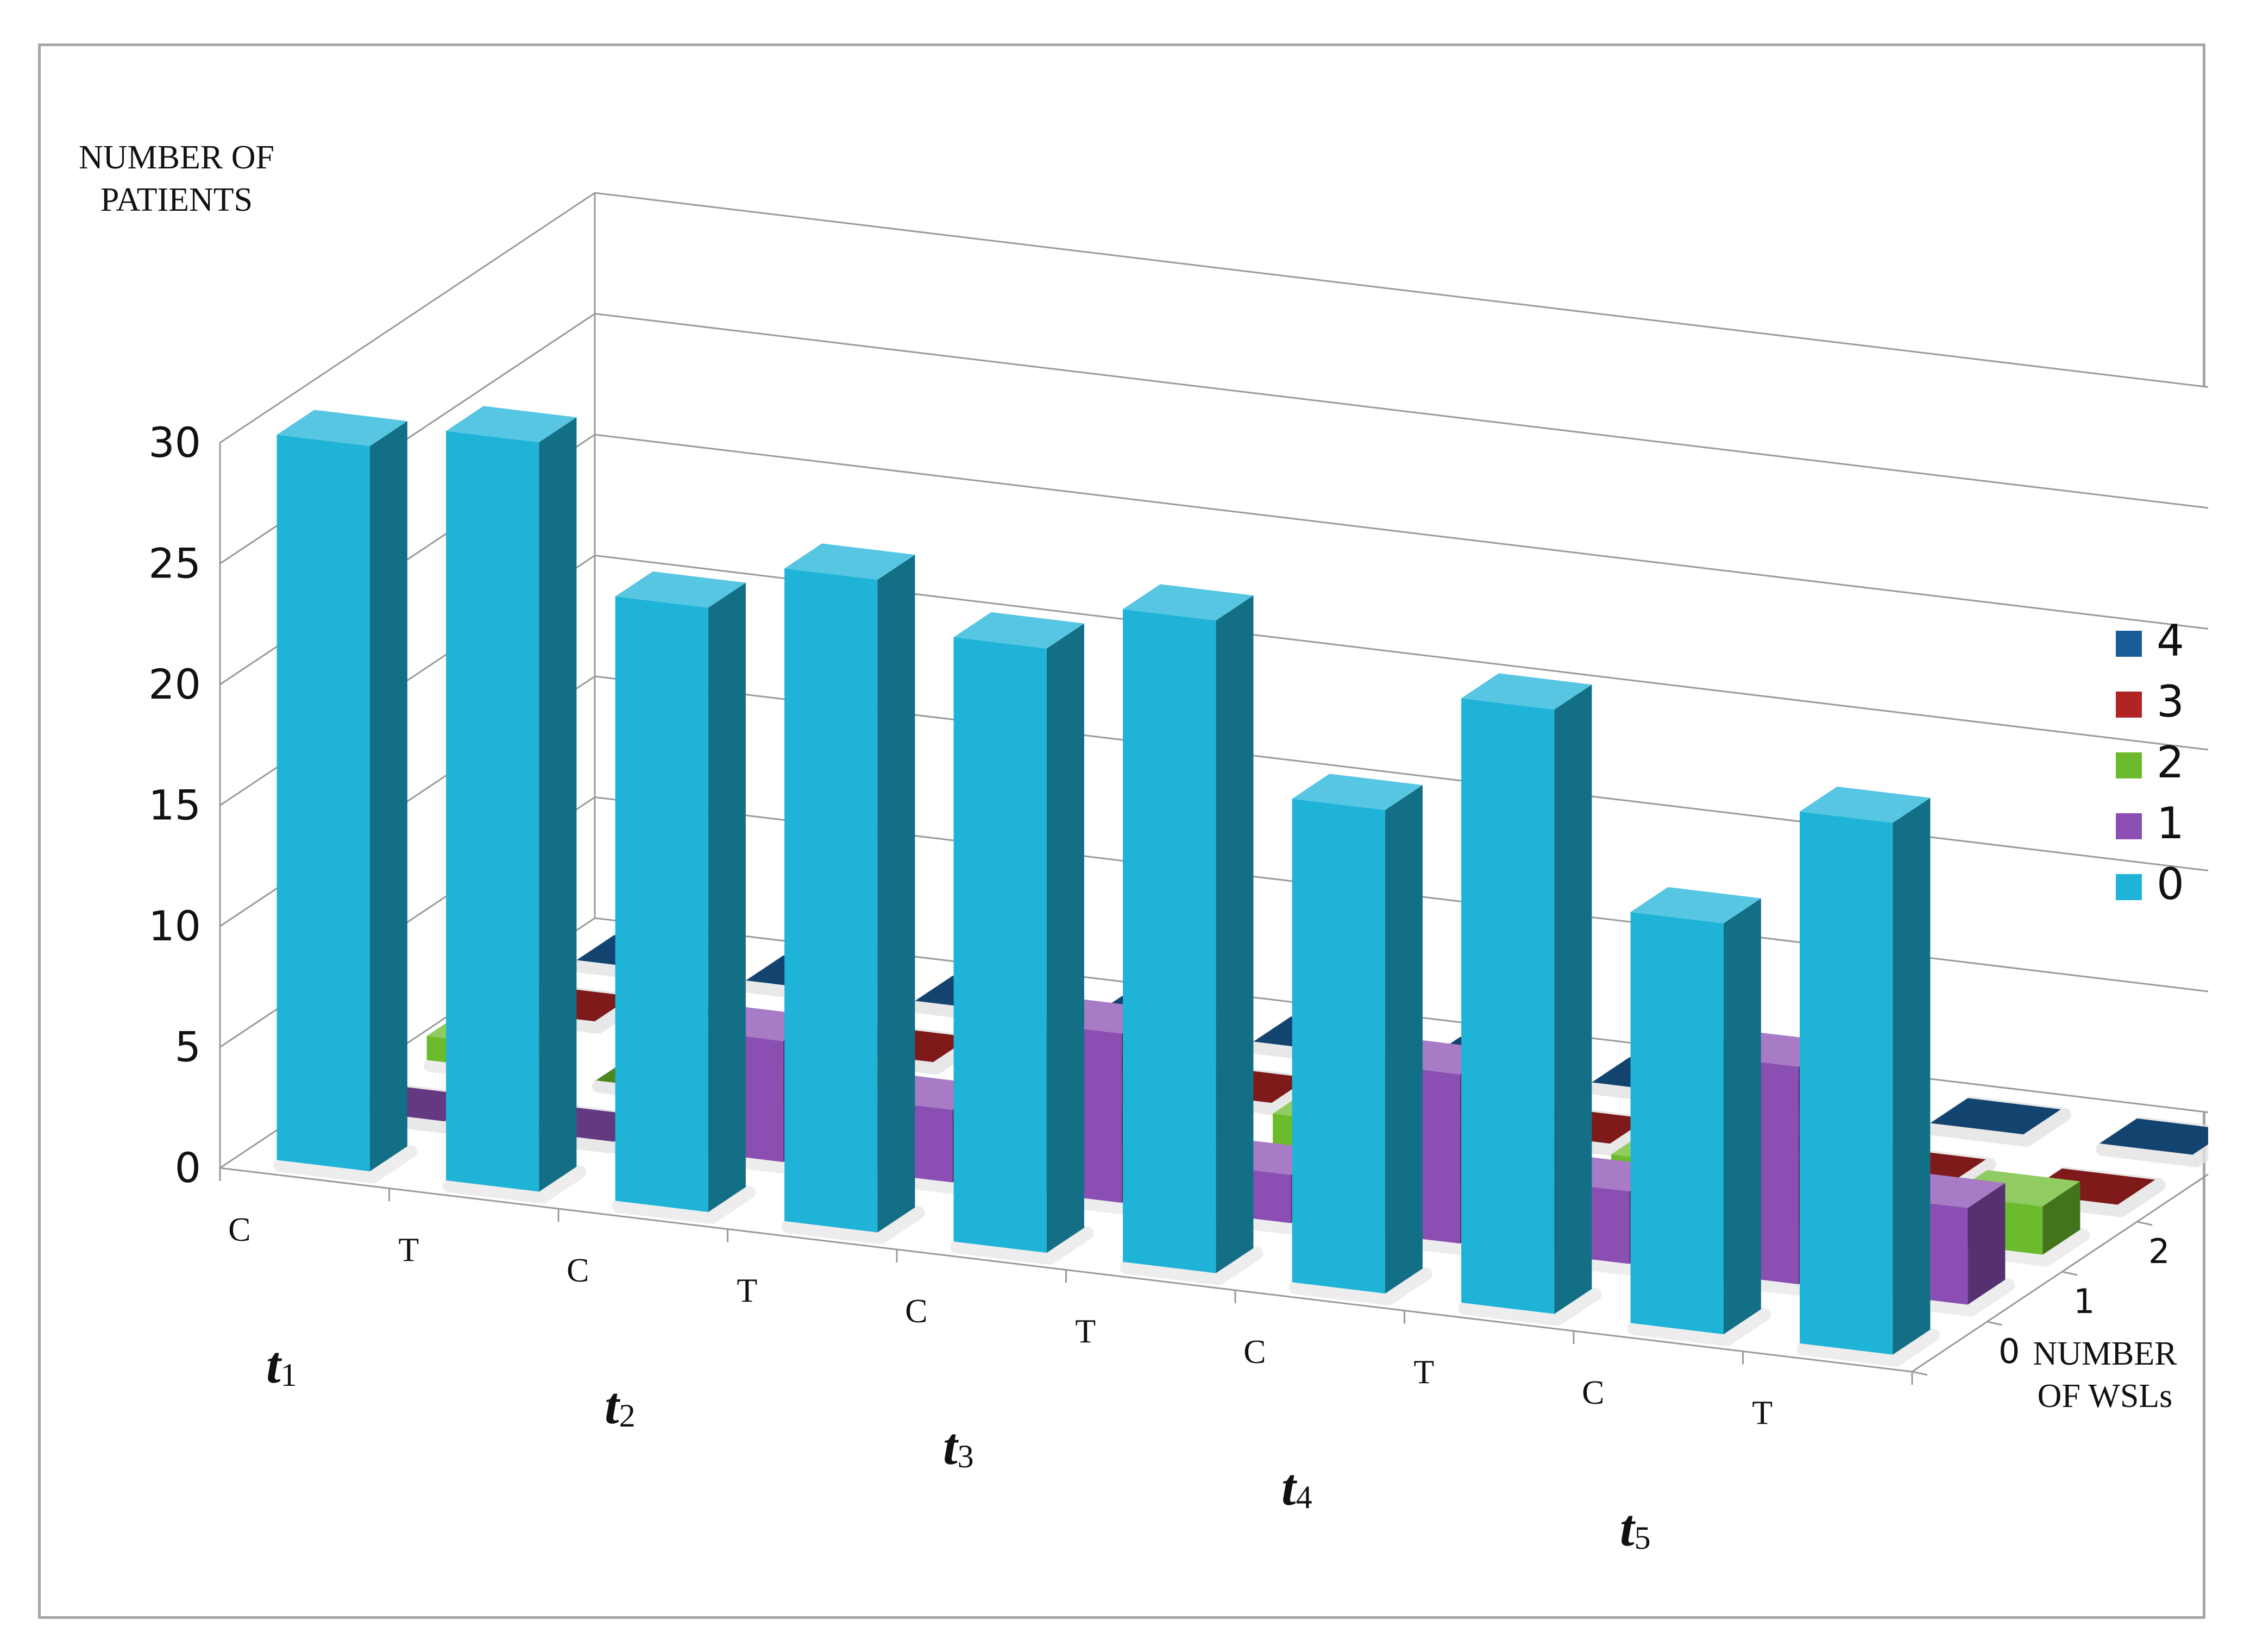 This screenshot has height=1652, width=2244. I want to click on y-tick-label: 20, so click(174, 684).